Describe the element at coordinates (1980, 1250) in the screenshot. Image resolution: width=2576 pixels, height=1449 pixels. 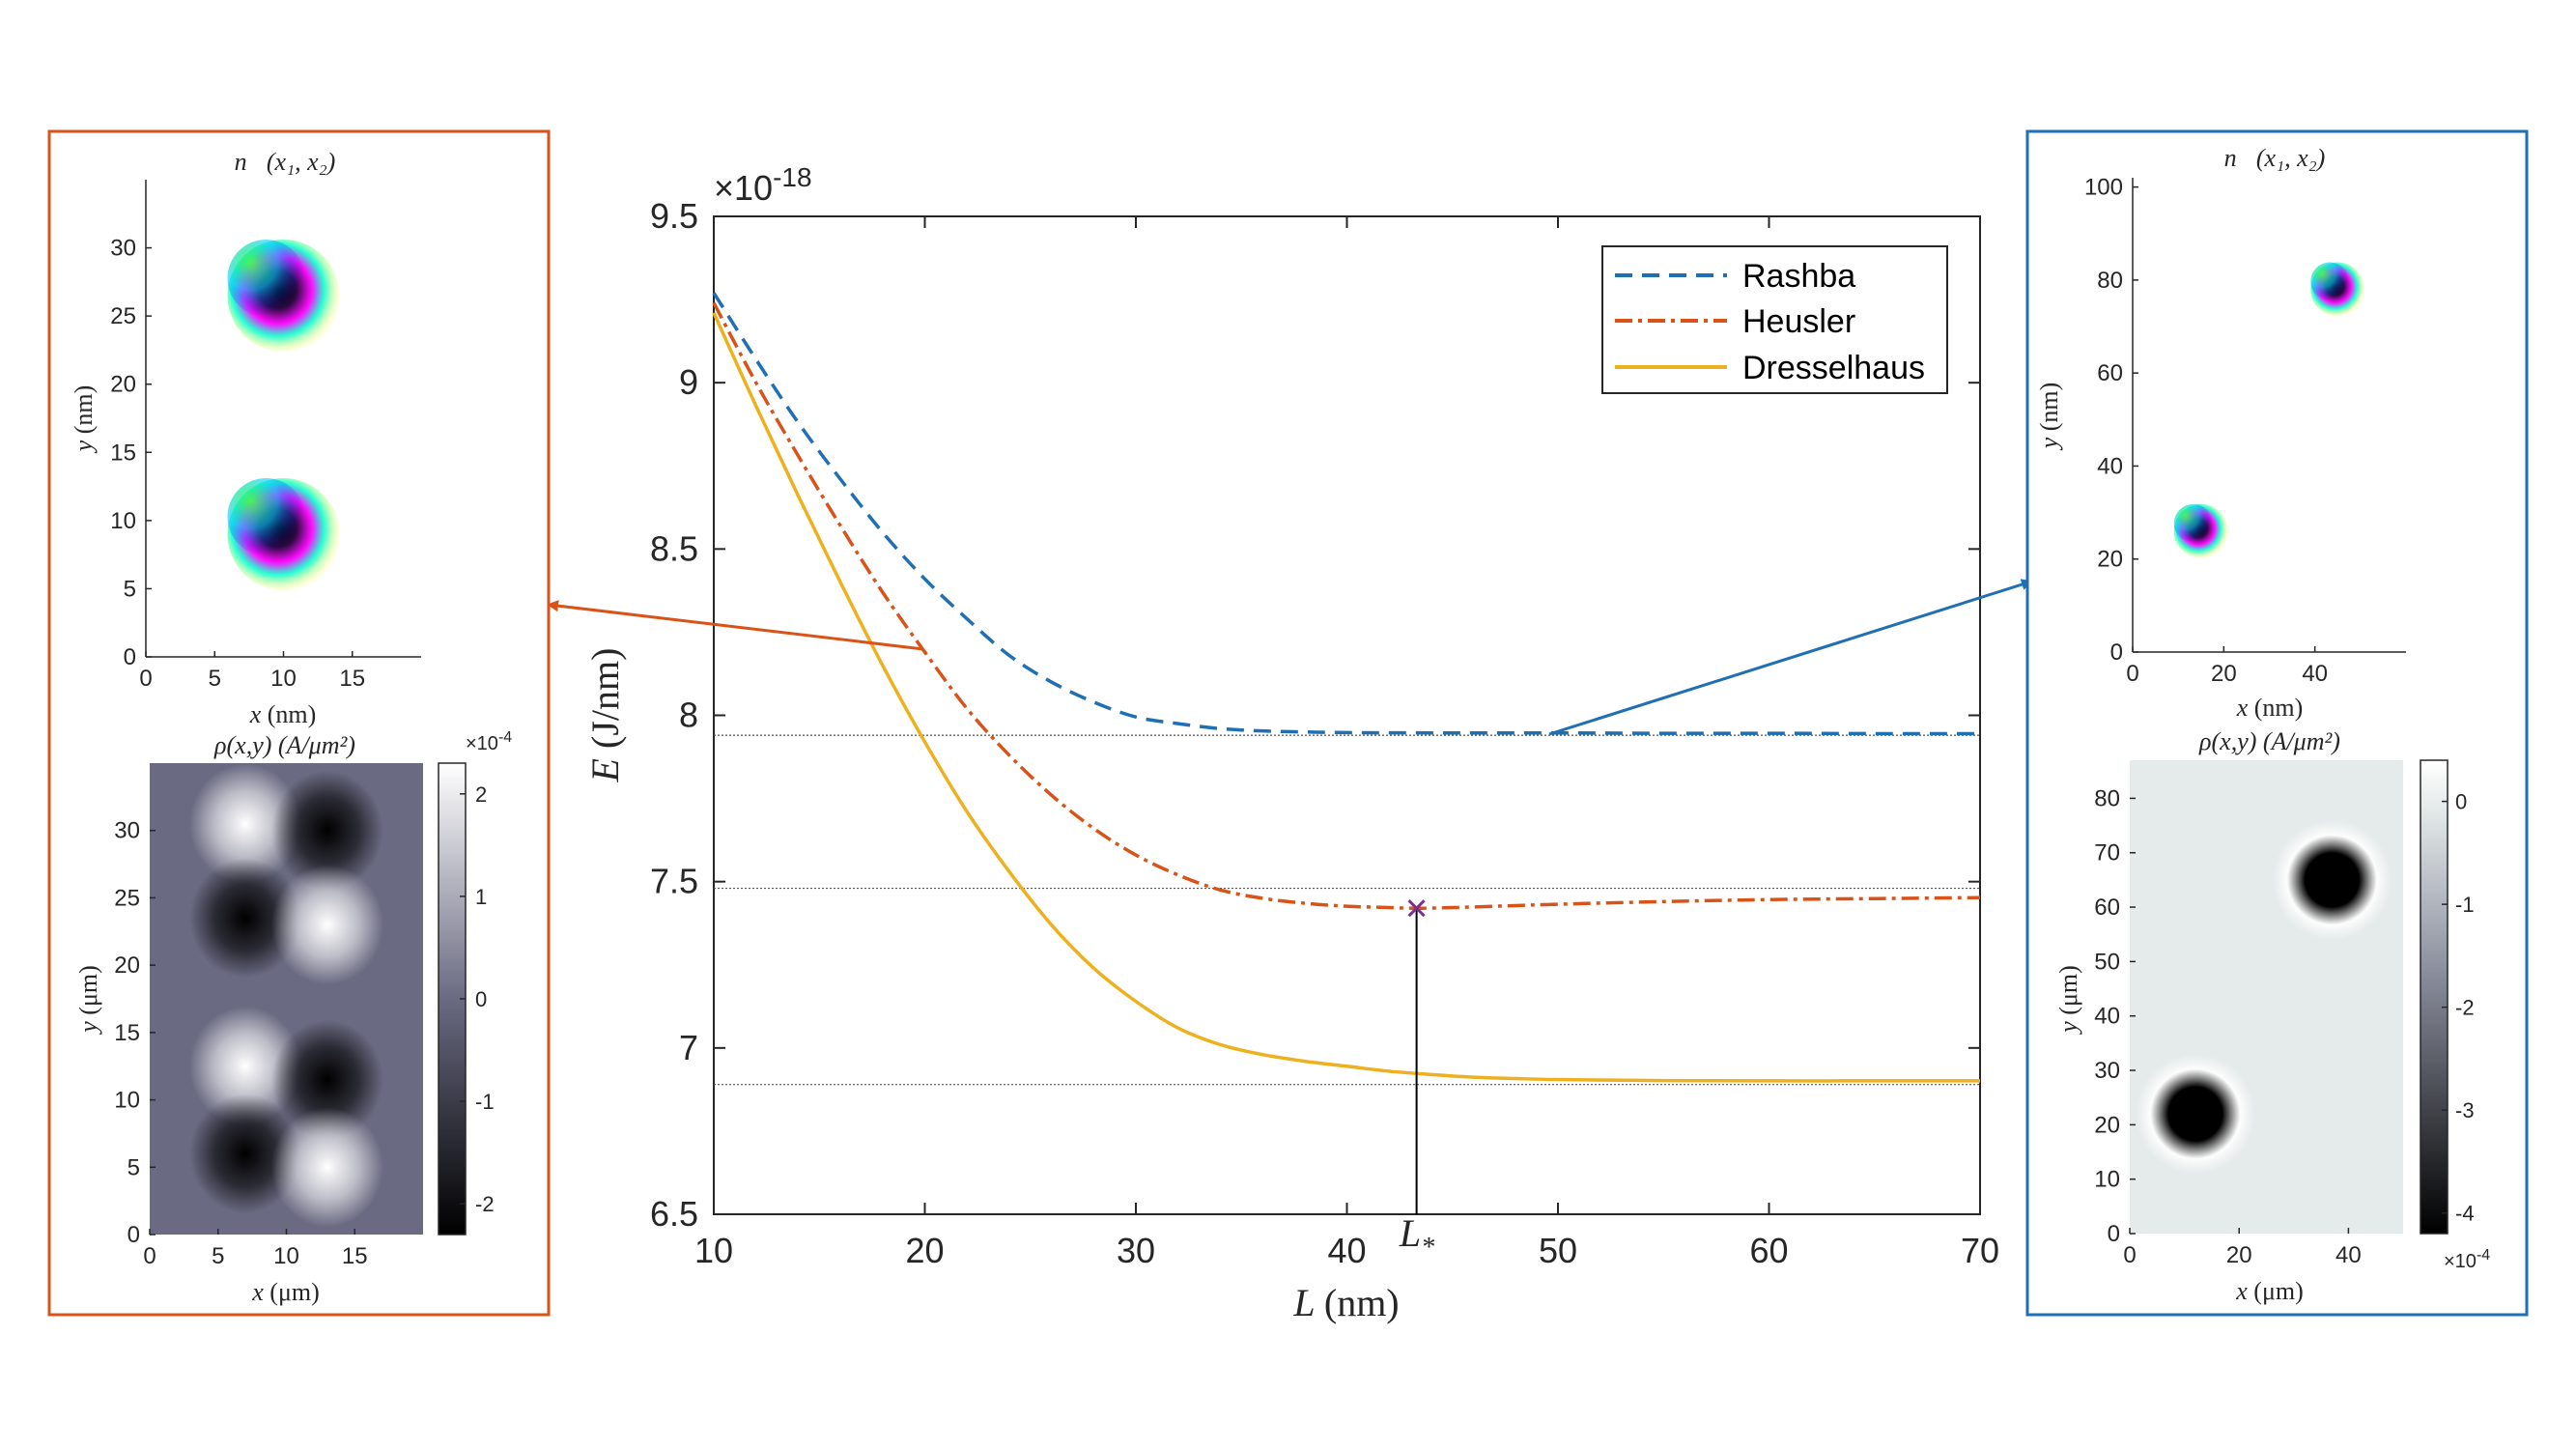
I see `x-tick-label: 70` at that location.